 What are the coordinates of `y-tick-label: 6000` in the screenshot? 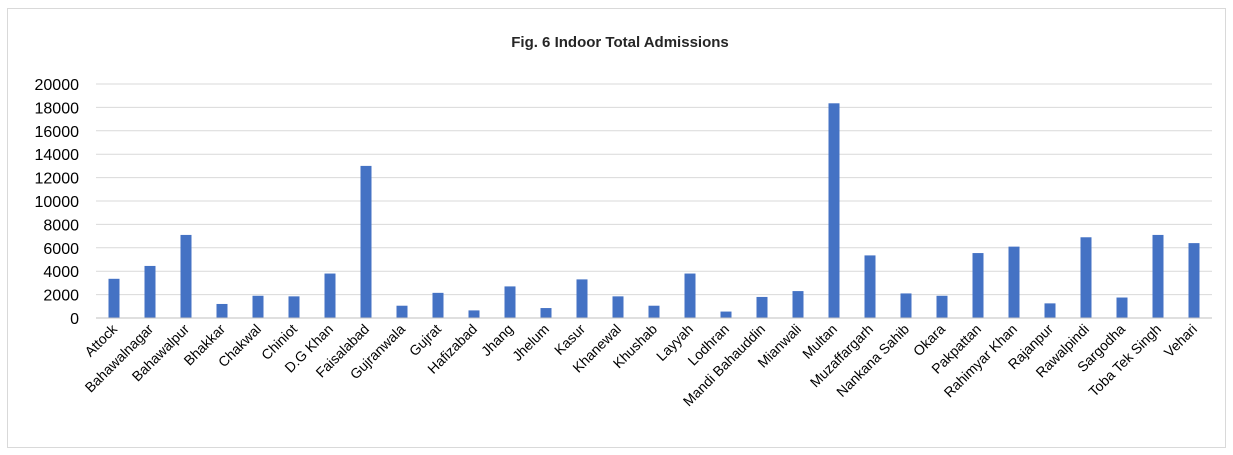 It's located at (61, 249).